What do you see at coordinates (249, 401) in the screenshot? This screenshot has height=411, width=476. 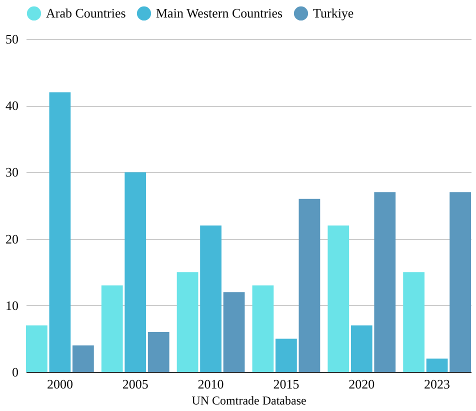 I see `x-axis-title: UN Comtrade Database` at bounding box center [249, 401].